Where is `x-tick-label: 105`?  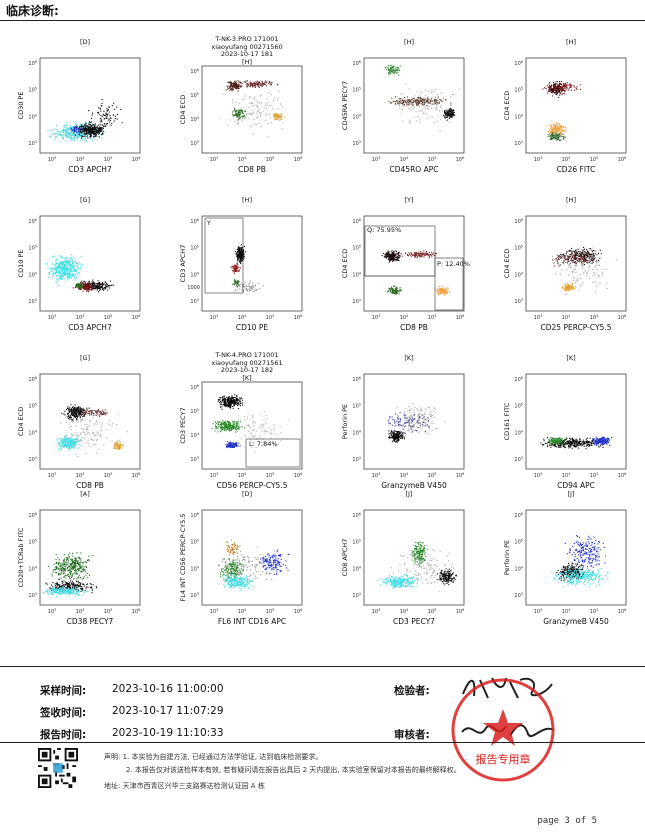
x-tick-label: 105 is located at coordinates (108, 159).